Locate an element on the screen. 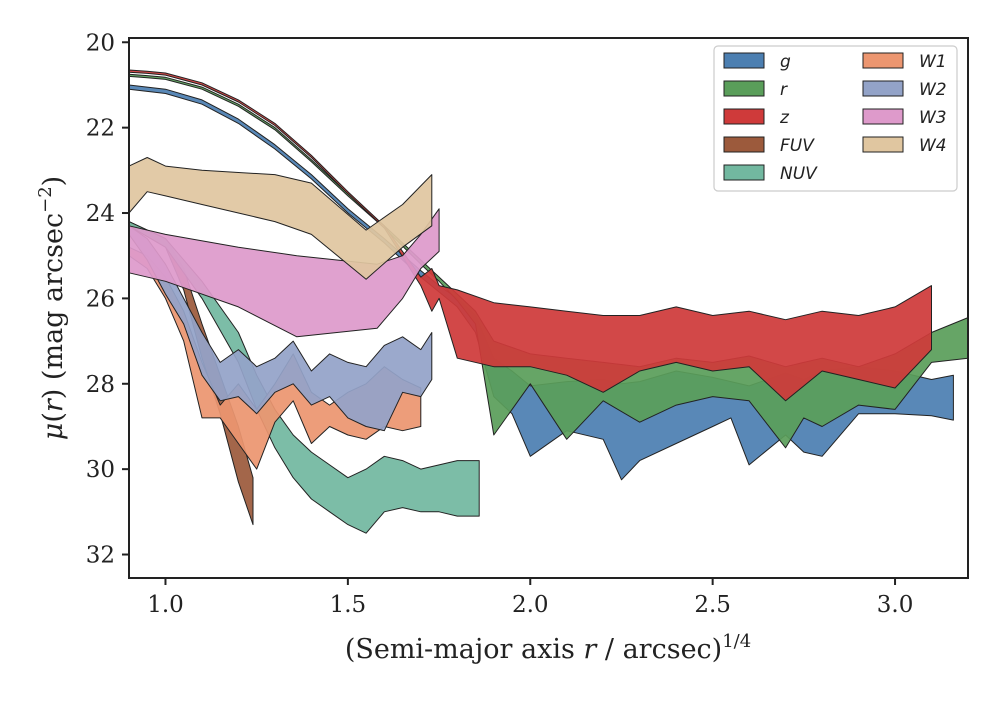  x-tick-label: 1.0 is located at coordinates (165, 605).